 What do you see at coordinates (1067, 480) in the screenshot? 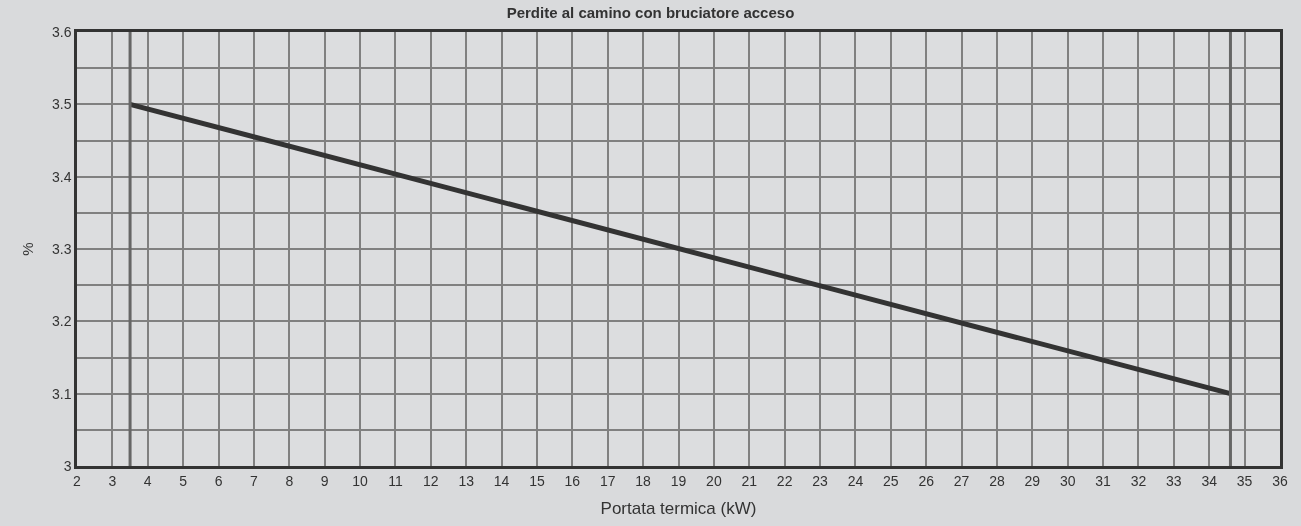
I see `x-tick-label: 30` at bounding box center [1067, 480].